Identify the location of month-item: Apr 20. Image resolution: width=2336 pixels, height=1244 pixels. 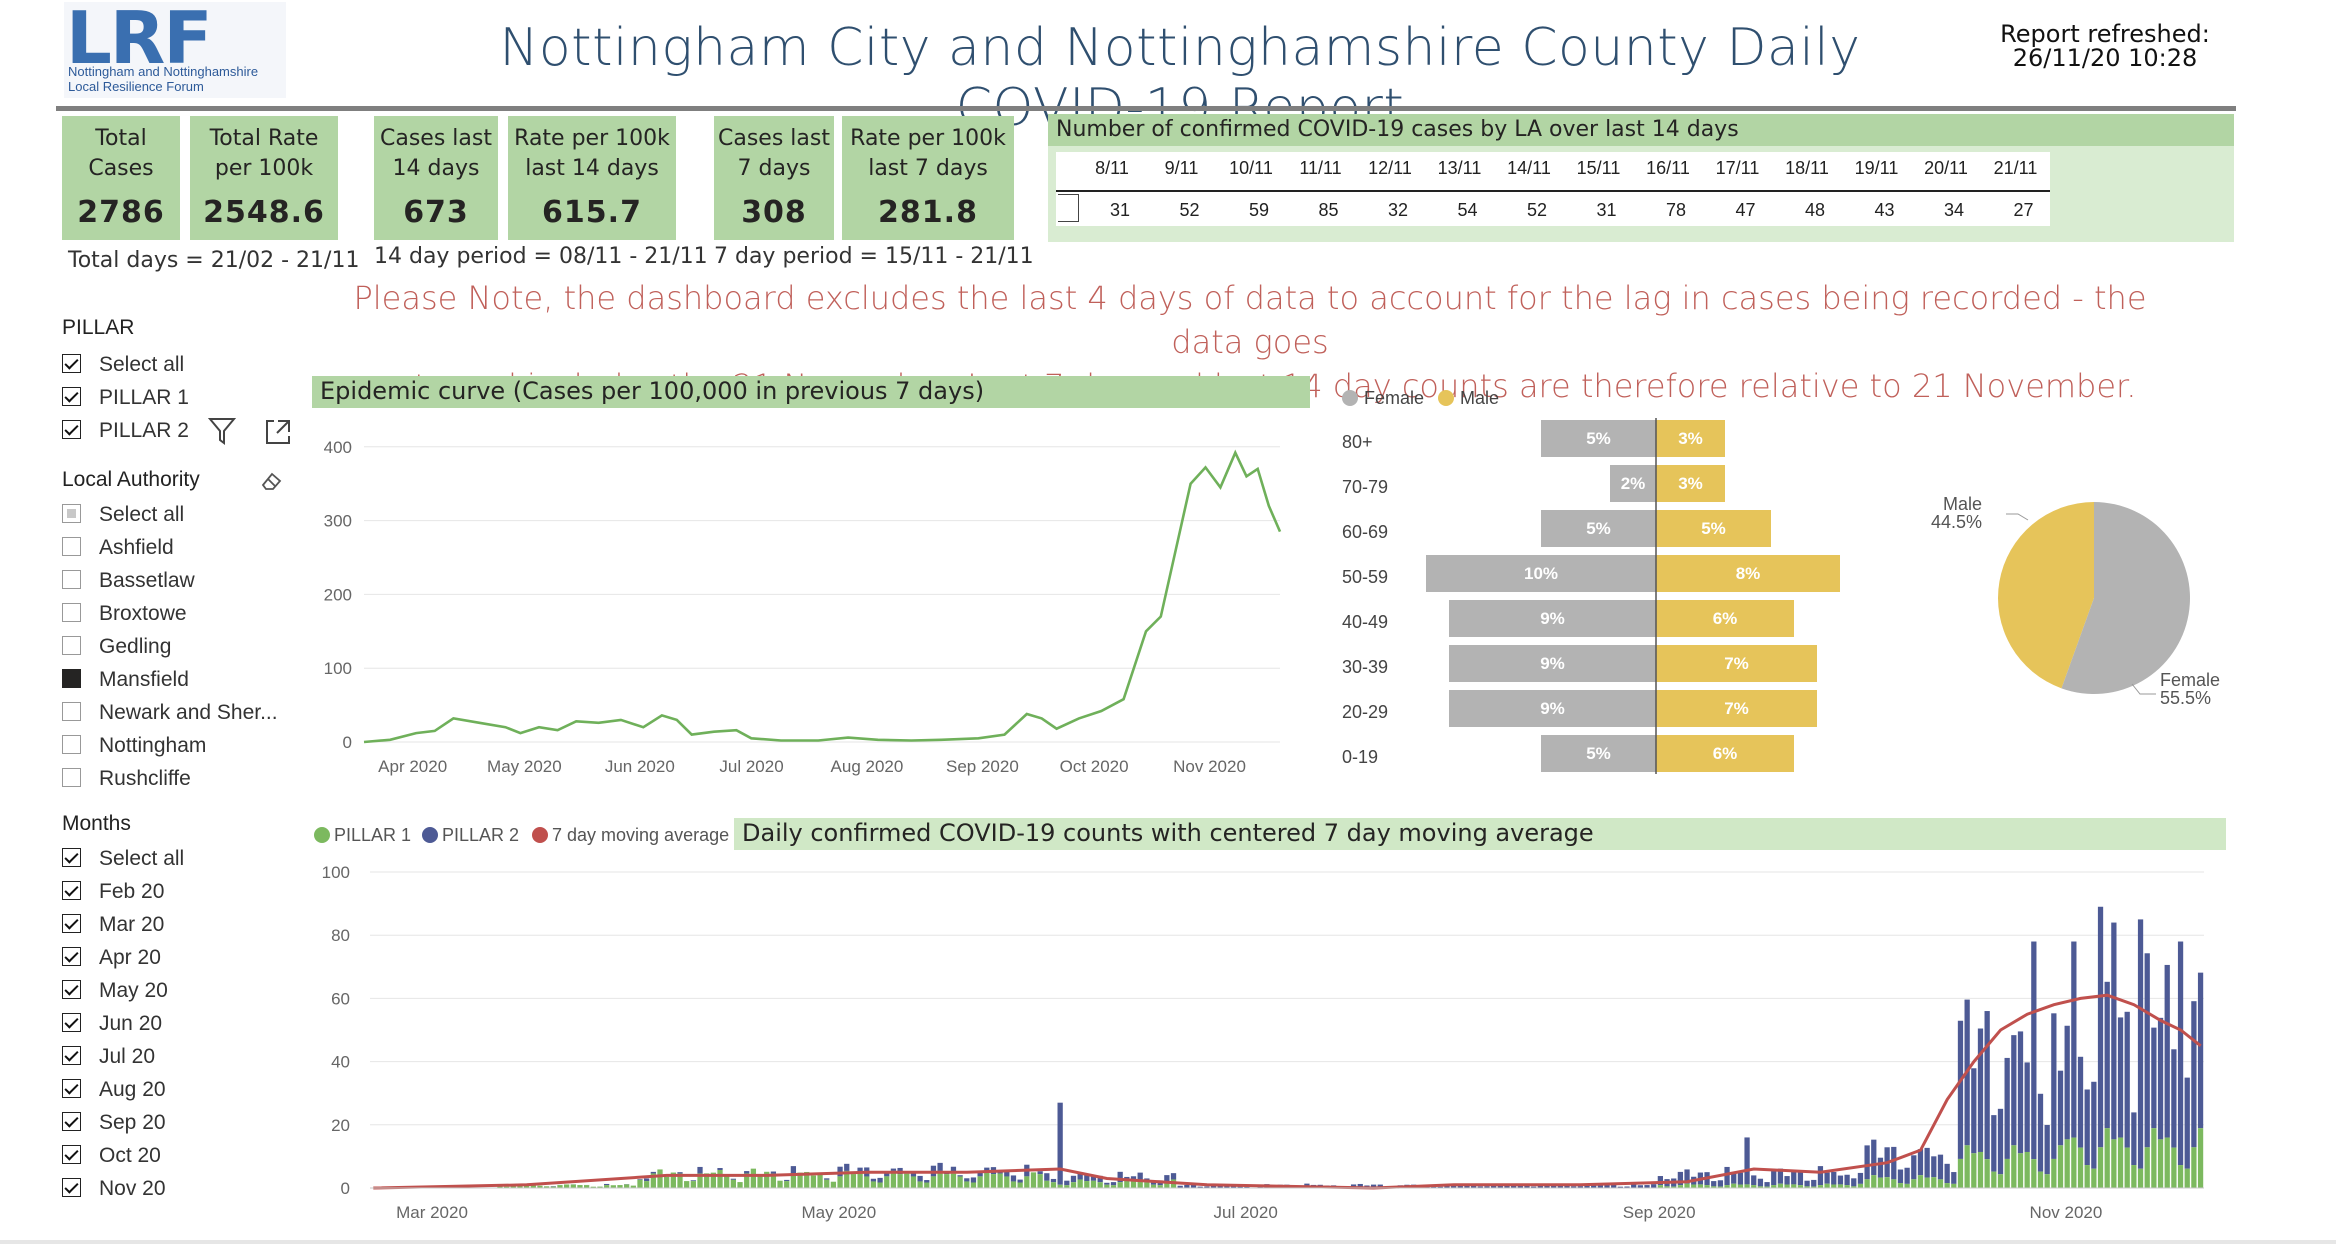
(182, 957).